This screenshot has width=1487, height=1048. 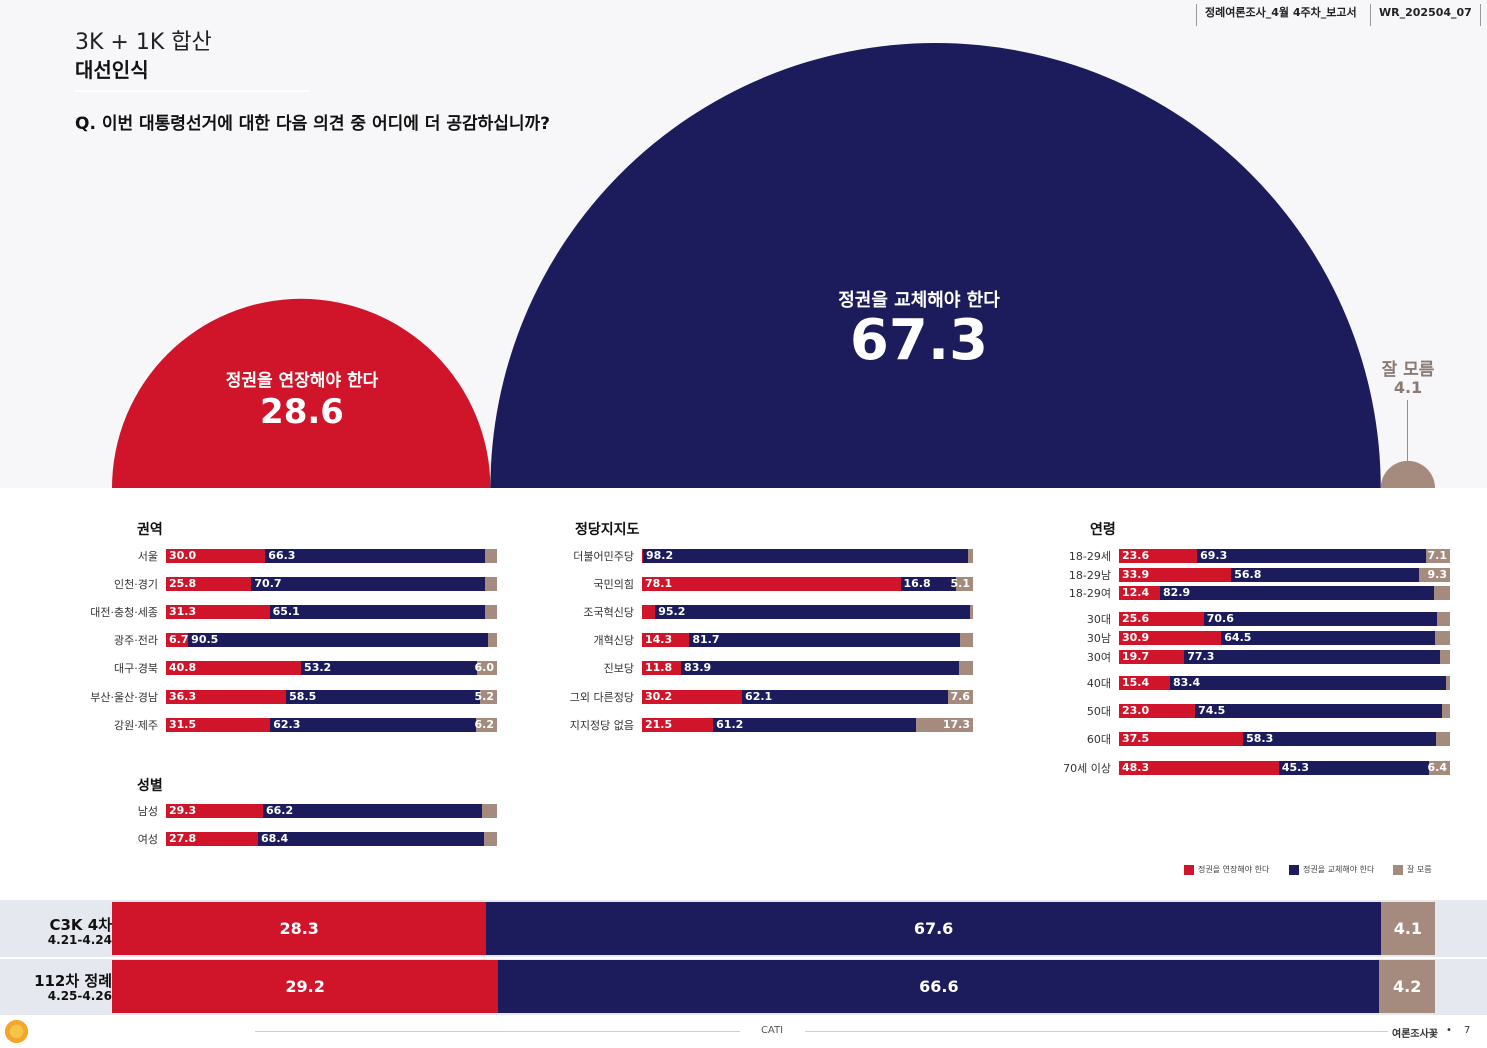 I want to click on gender-value-extend: 29.3, so click(x=183, y=810).